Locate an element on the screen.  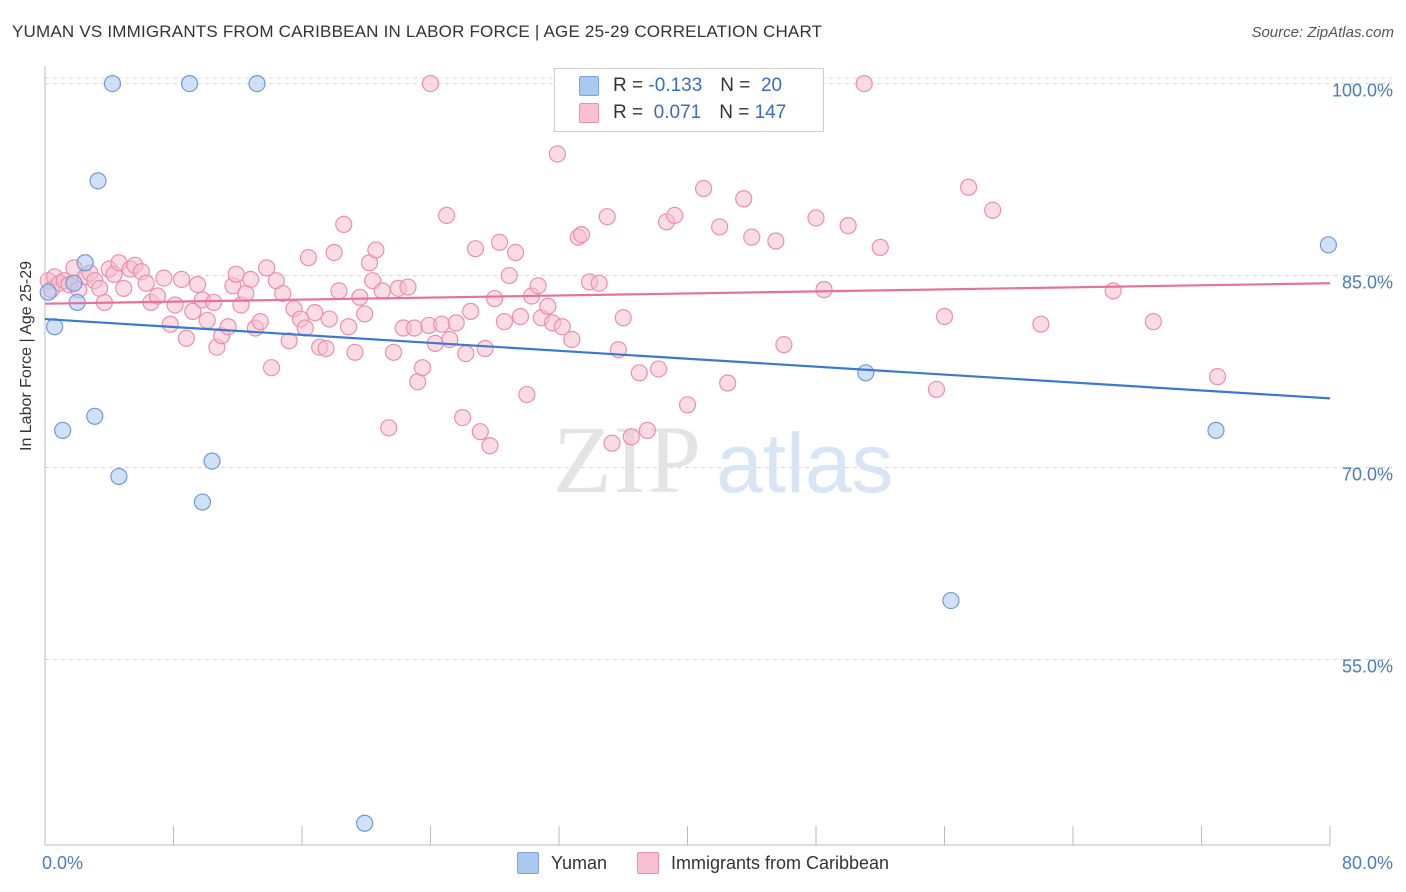
watermark: ZIP atlas is located at coordinates (723, 459).